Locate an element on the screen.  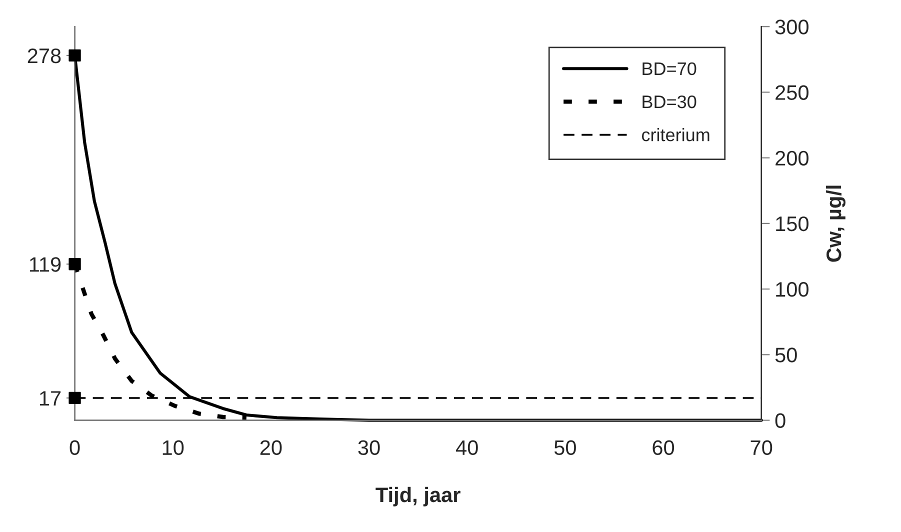
y2-tick-label: 250 is located at coordinates (792, 92).